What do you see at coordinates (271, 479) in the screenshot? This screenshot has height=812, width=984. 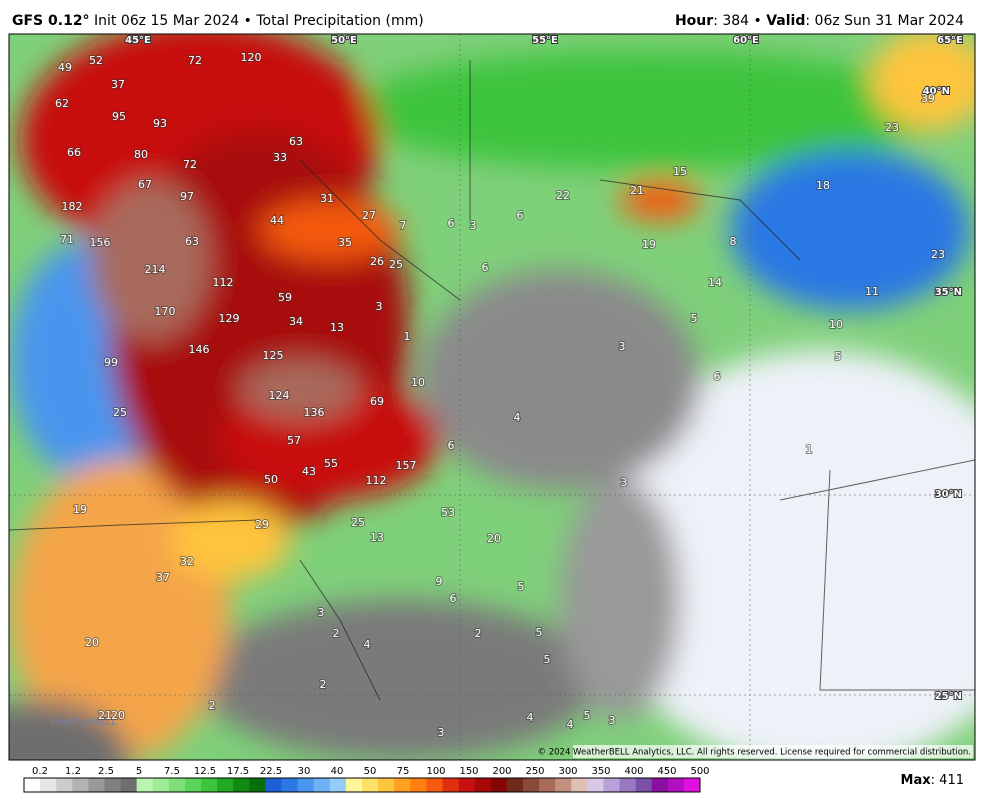 I see `map-label: 50` at bounding box center [271, 479].